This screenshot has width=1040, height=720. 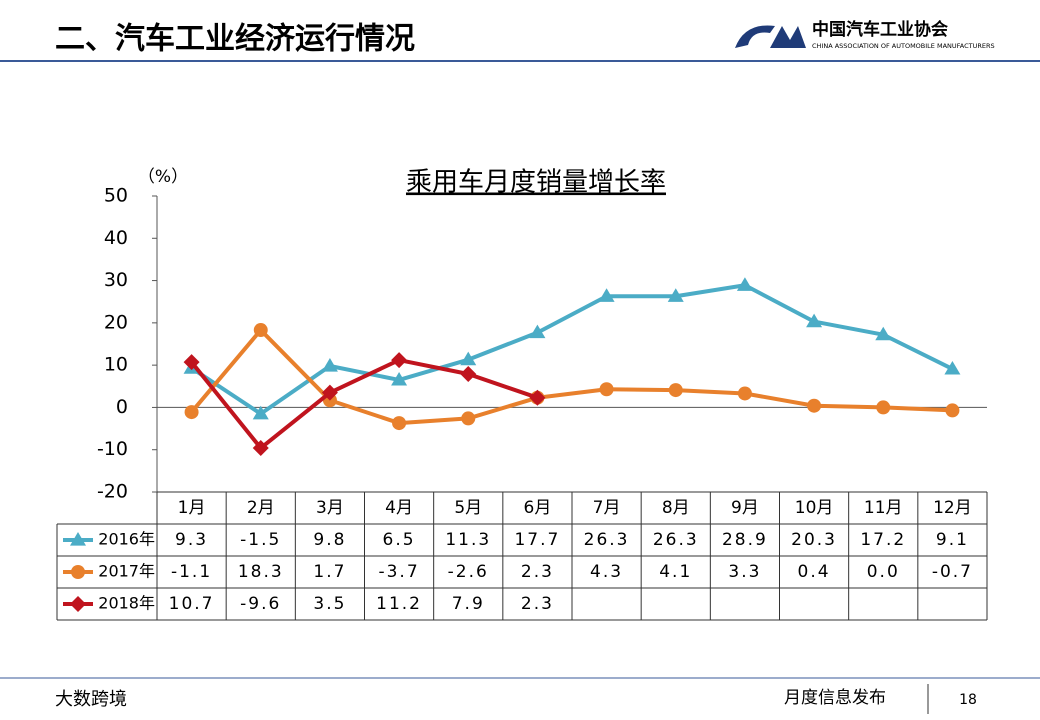 What do you see at coordinates (261, 572) in the screenshot?
I see `data-label: 18.3` at bounding box center [261, 572].